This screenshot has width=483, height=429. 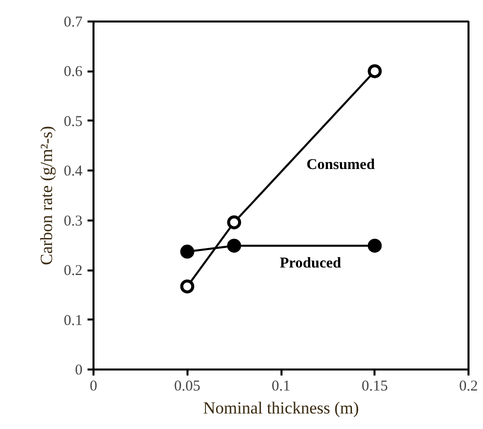 I want to click on y-tick-label: 0.4, so click(x=73, y=172).